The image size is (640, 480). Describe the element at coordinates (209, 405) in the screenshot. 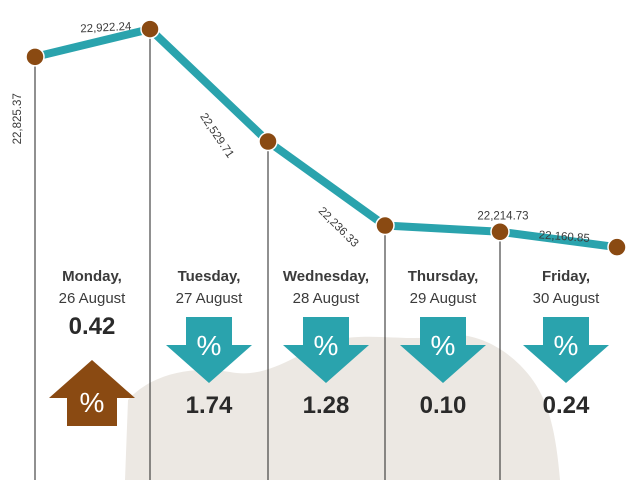

I see `percent-change-value: 1.74` at that location.